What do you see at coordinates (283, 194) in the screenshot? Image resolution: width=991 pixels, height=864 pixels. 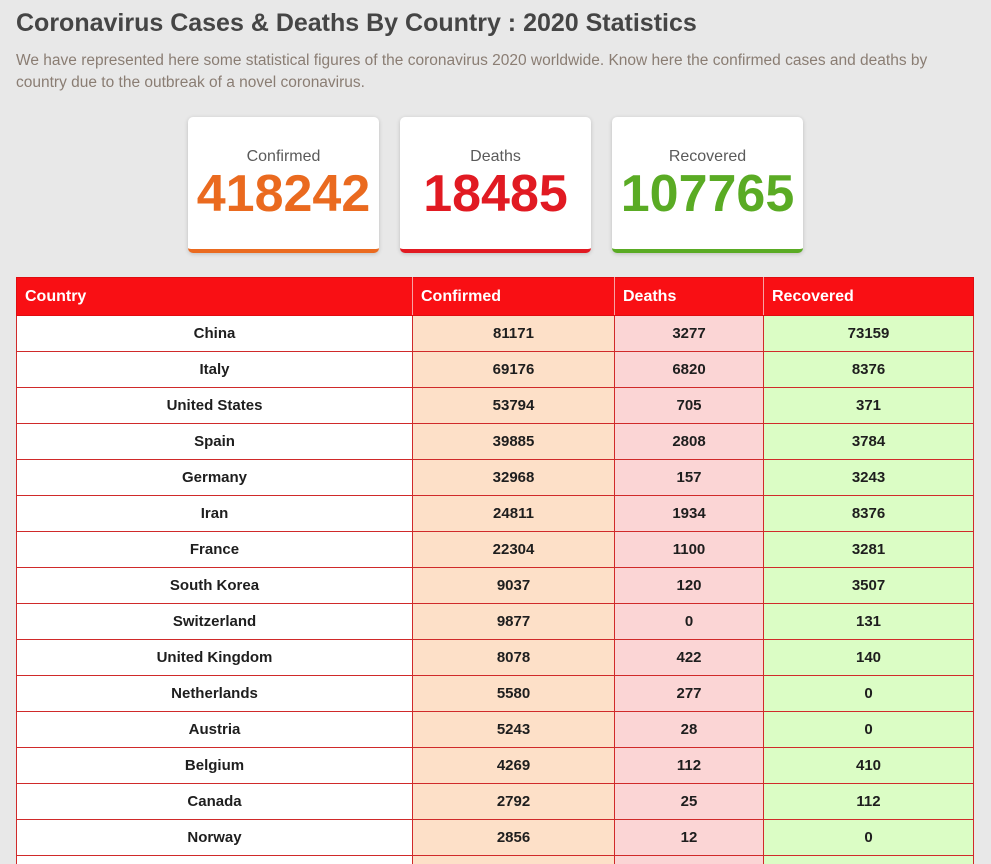 I see `confirmed-value: 418242` at bounding box center [283, 194].